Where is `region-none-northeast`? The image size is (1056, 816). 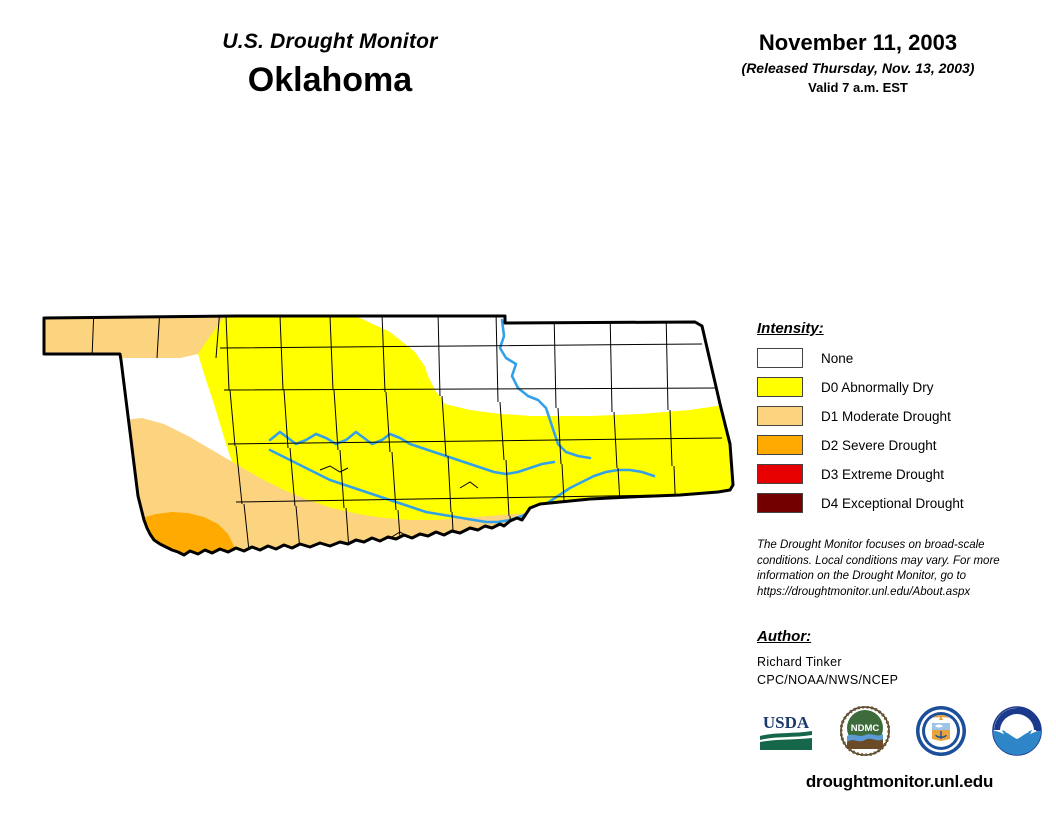
region-none-northeast is located at coordinates (577, 366).